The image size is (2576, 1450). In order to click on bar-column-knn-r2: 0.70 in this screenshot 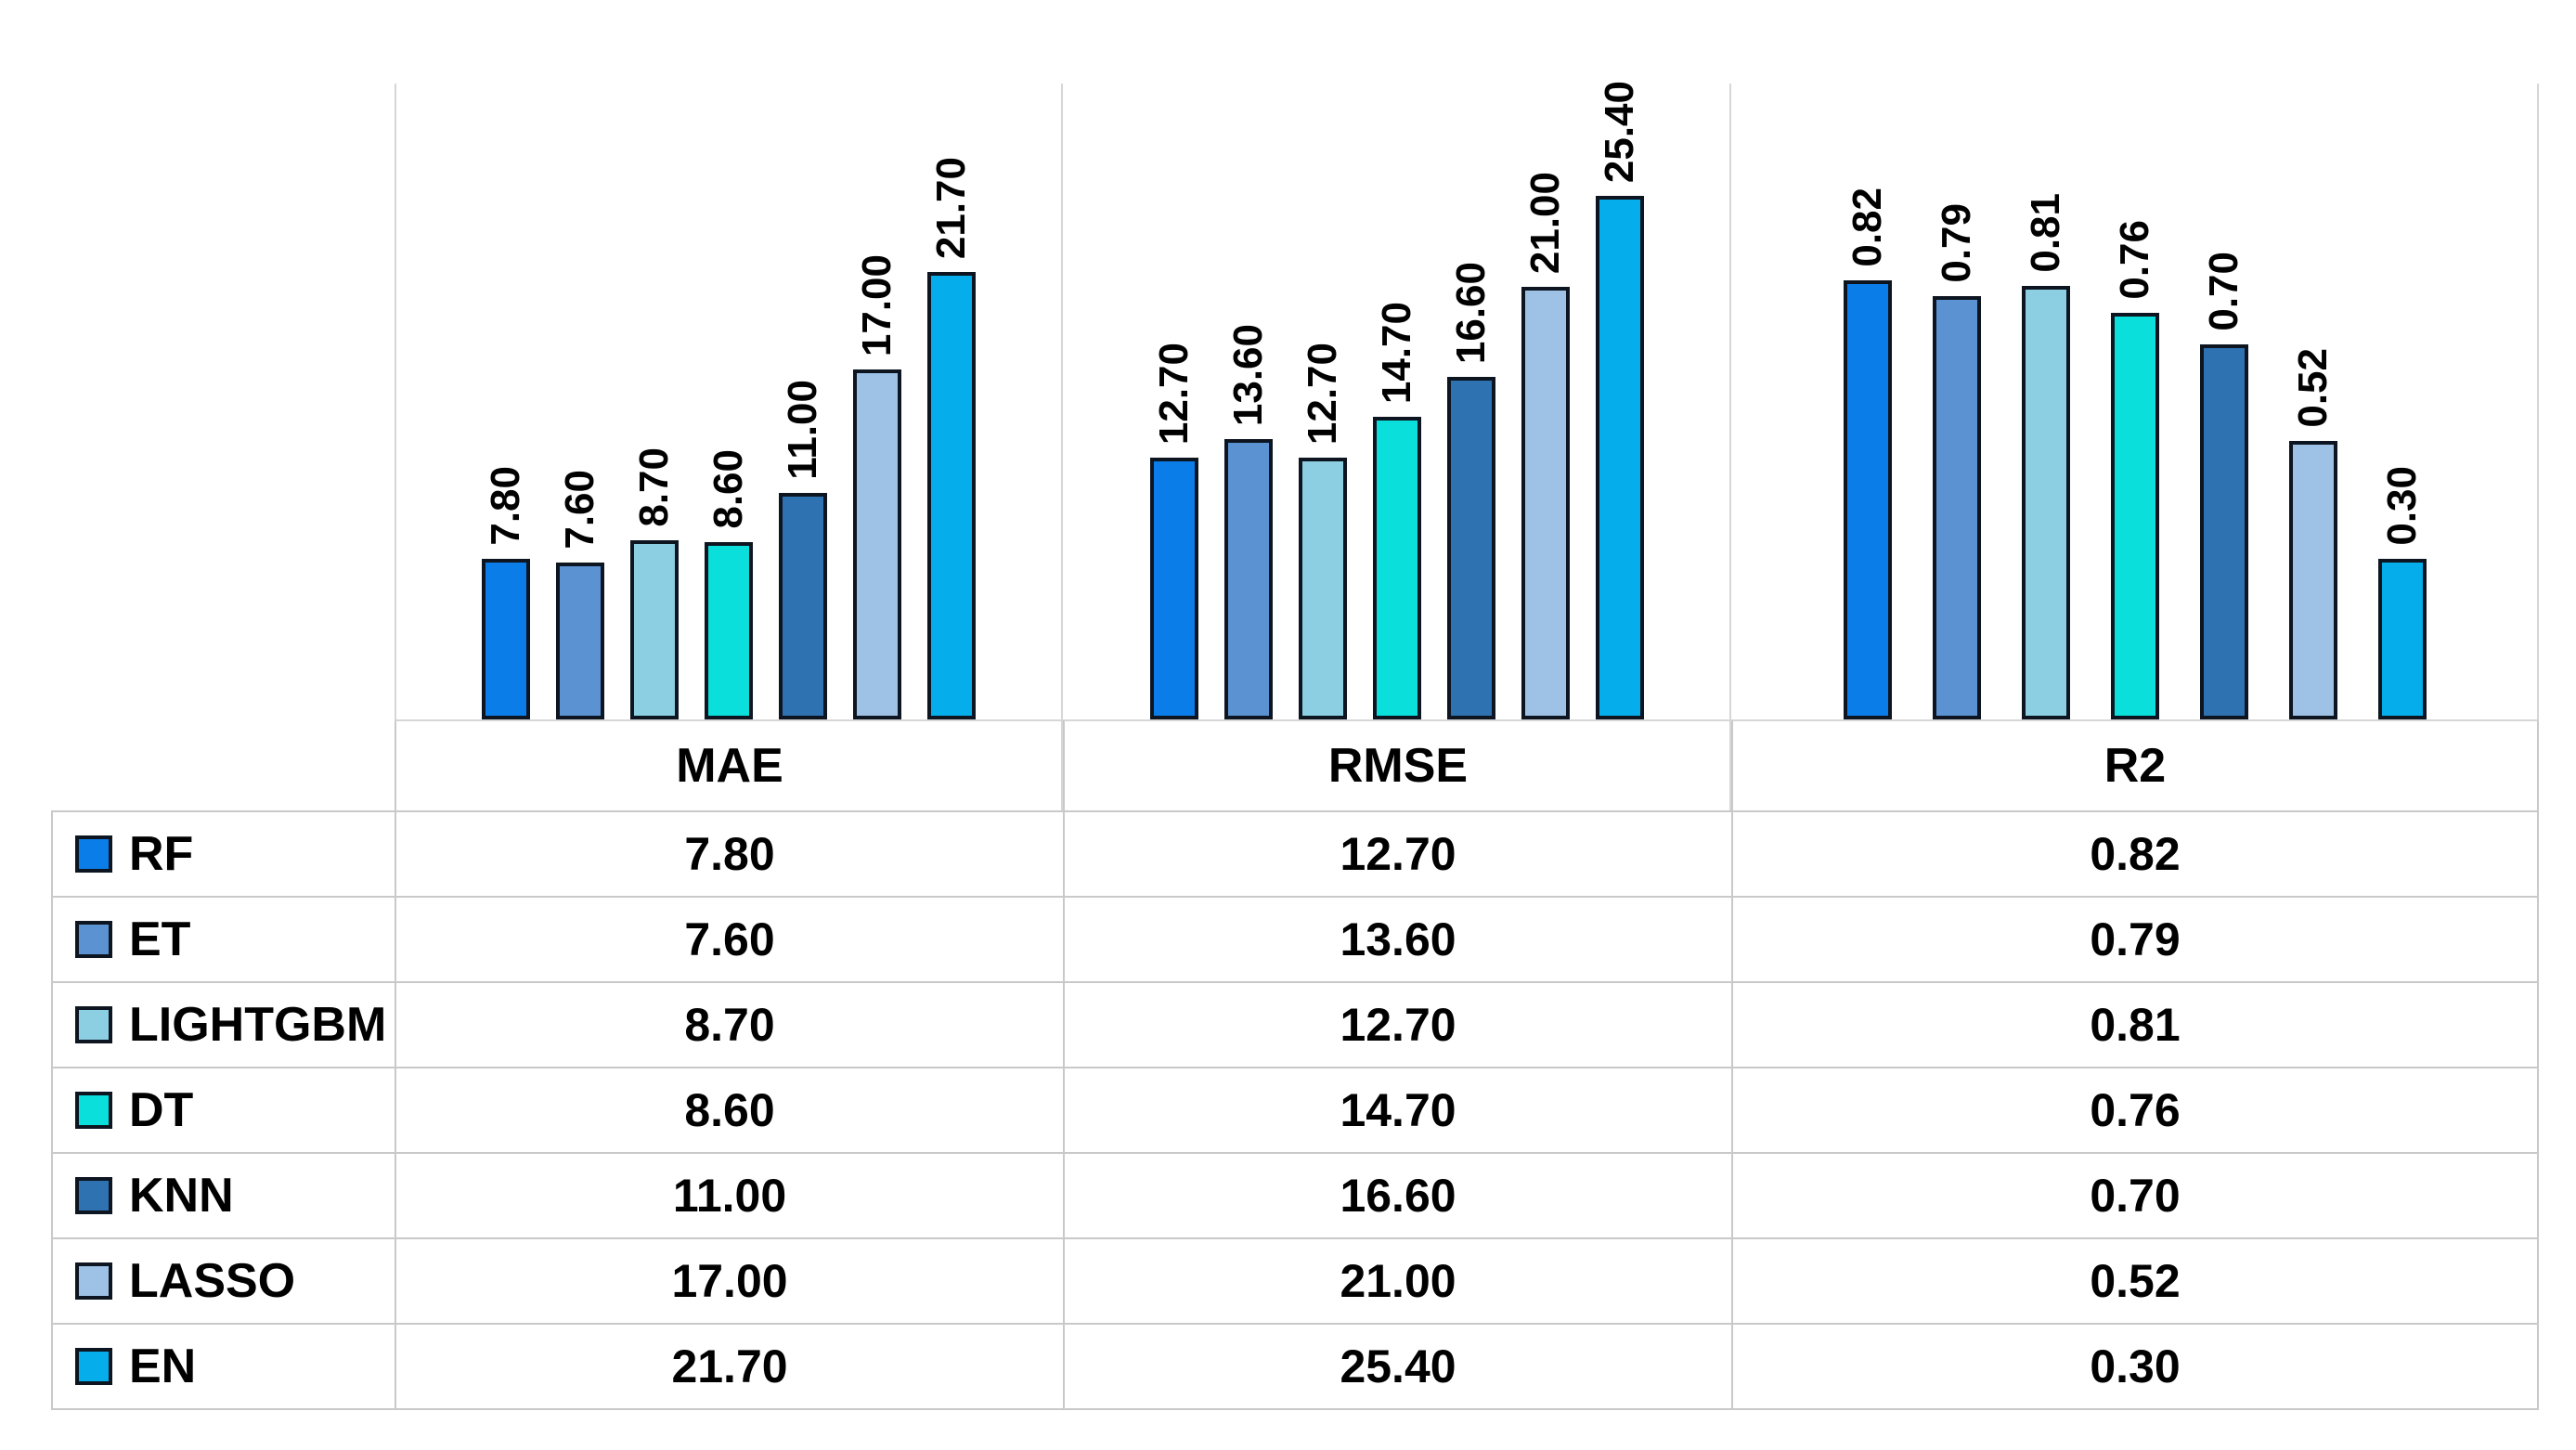, I will do `click(2224, 485)`.